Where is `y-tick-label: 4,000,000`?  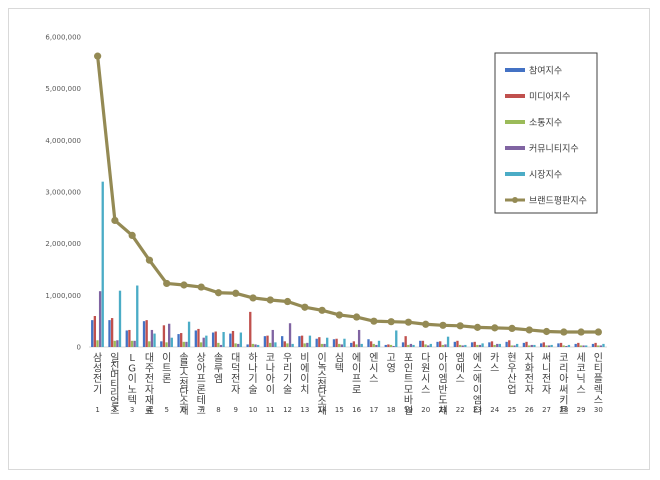 y-tick-label: 4,000,000 is located at coordinates (63, 141).